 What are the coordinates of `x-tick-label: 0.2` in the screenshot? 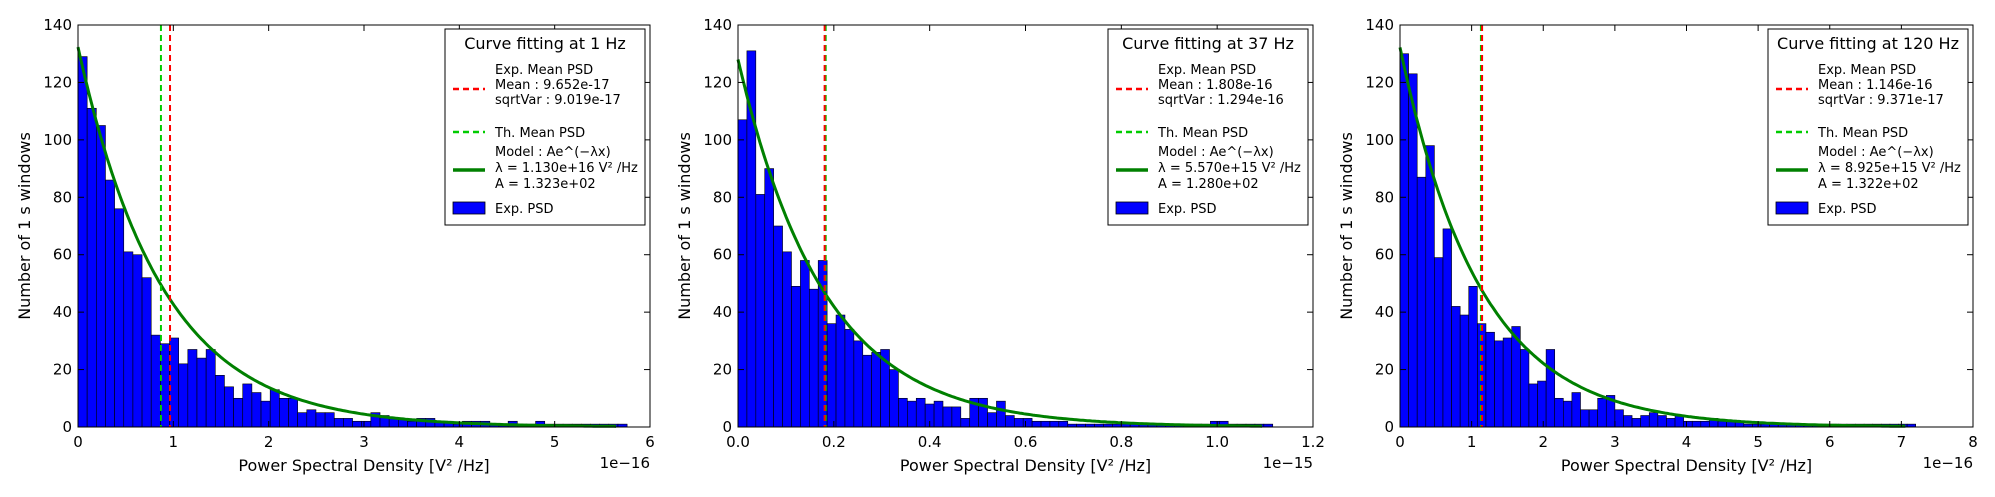 It's located at (834, 442).